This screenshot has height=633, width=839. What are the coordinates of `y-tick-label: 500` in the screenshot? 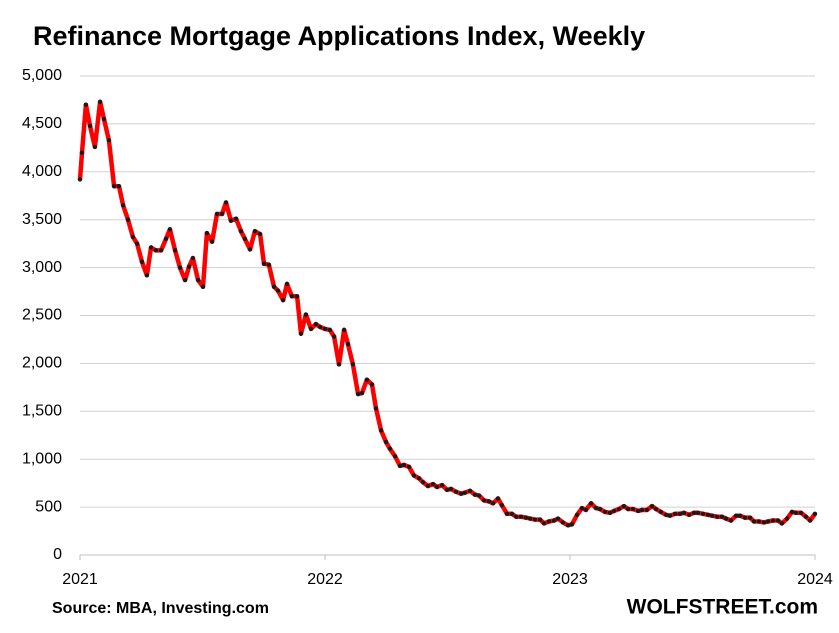 It's located at (48, 506).